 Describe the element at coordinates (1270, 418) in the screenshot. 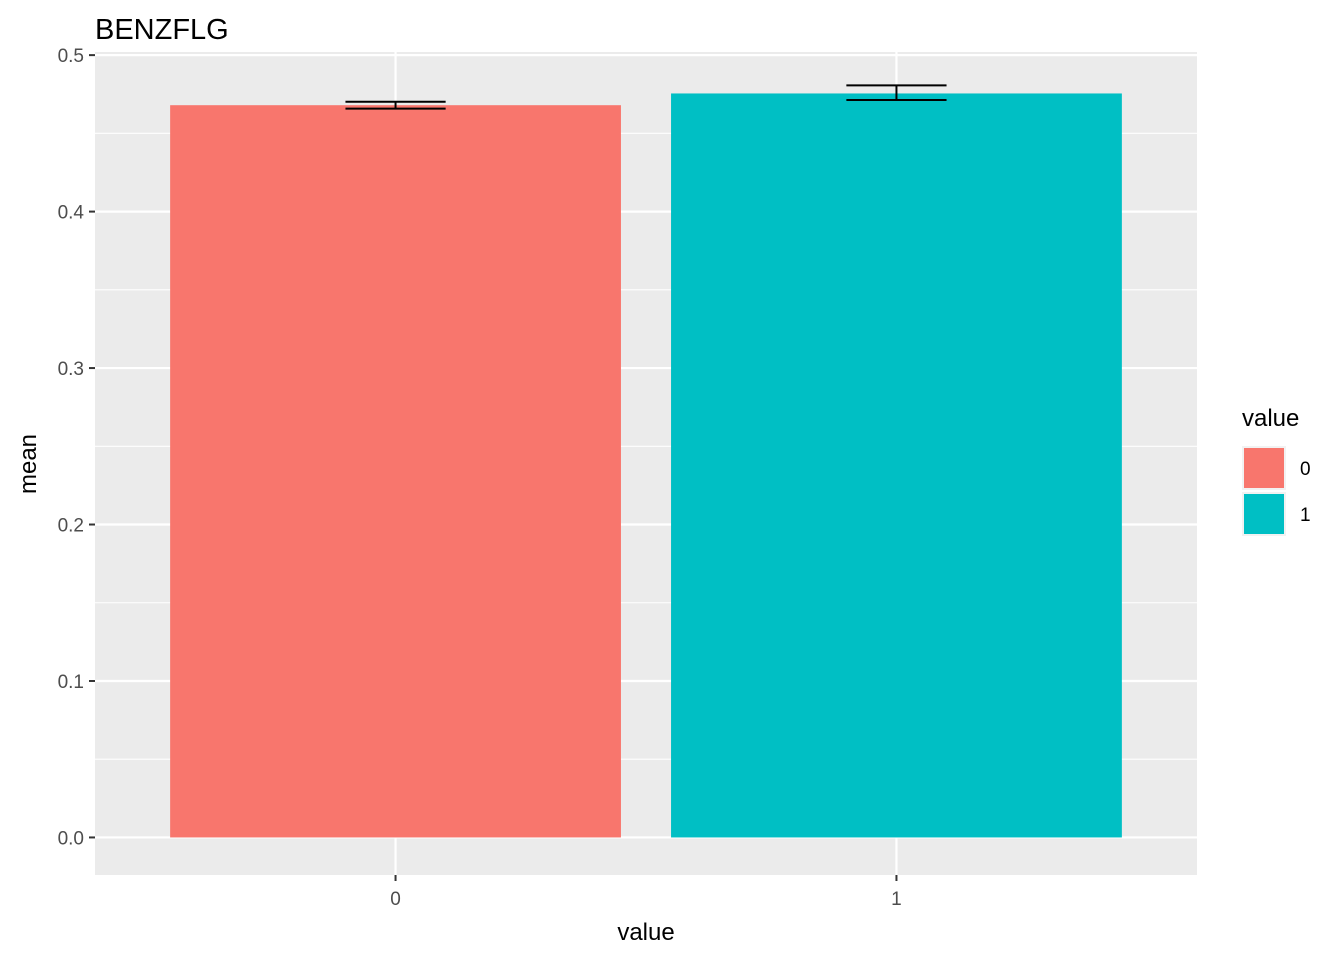

I see `legend-title: value` at that location.